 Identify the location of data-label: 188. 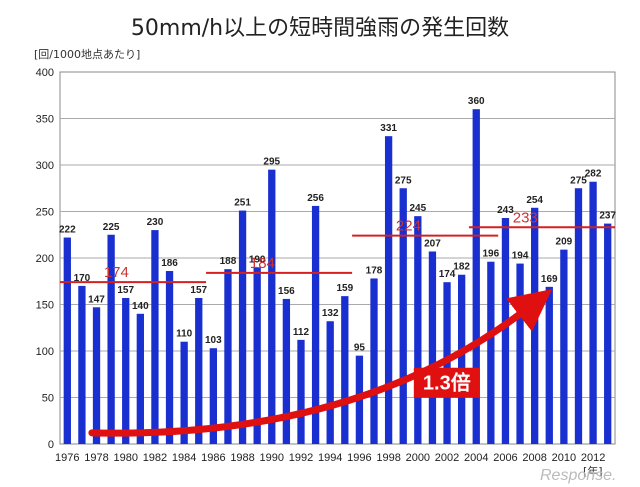
(228, 261).